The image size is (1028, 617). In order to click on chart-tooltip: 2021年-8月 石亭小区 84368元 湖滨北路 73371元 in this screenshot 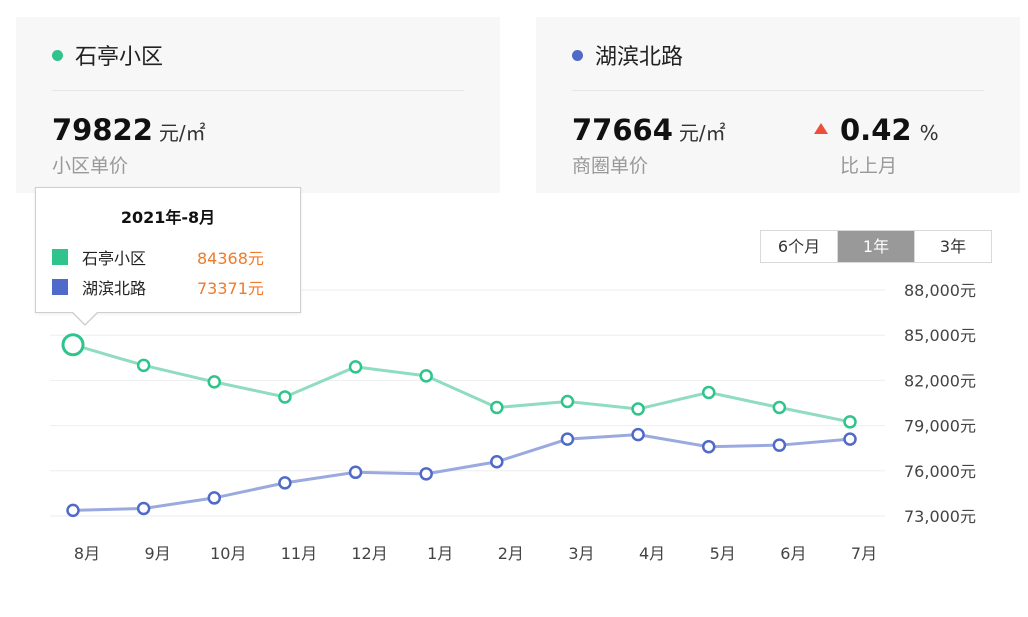, I will do `click(168, 256)`.